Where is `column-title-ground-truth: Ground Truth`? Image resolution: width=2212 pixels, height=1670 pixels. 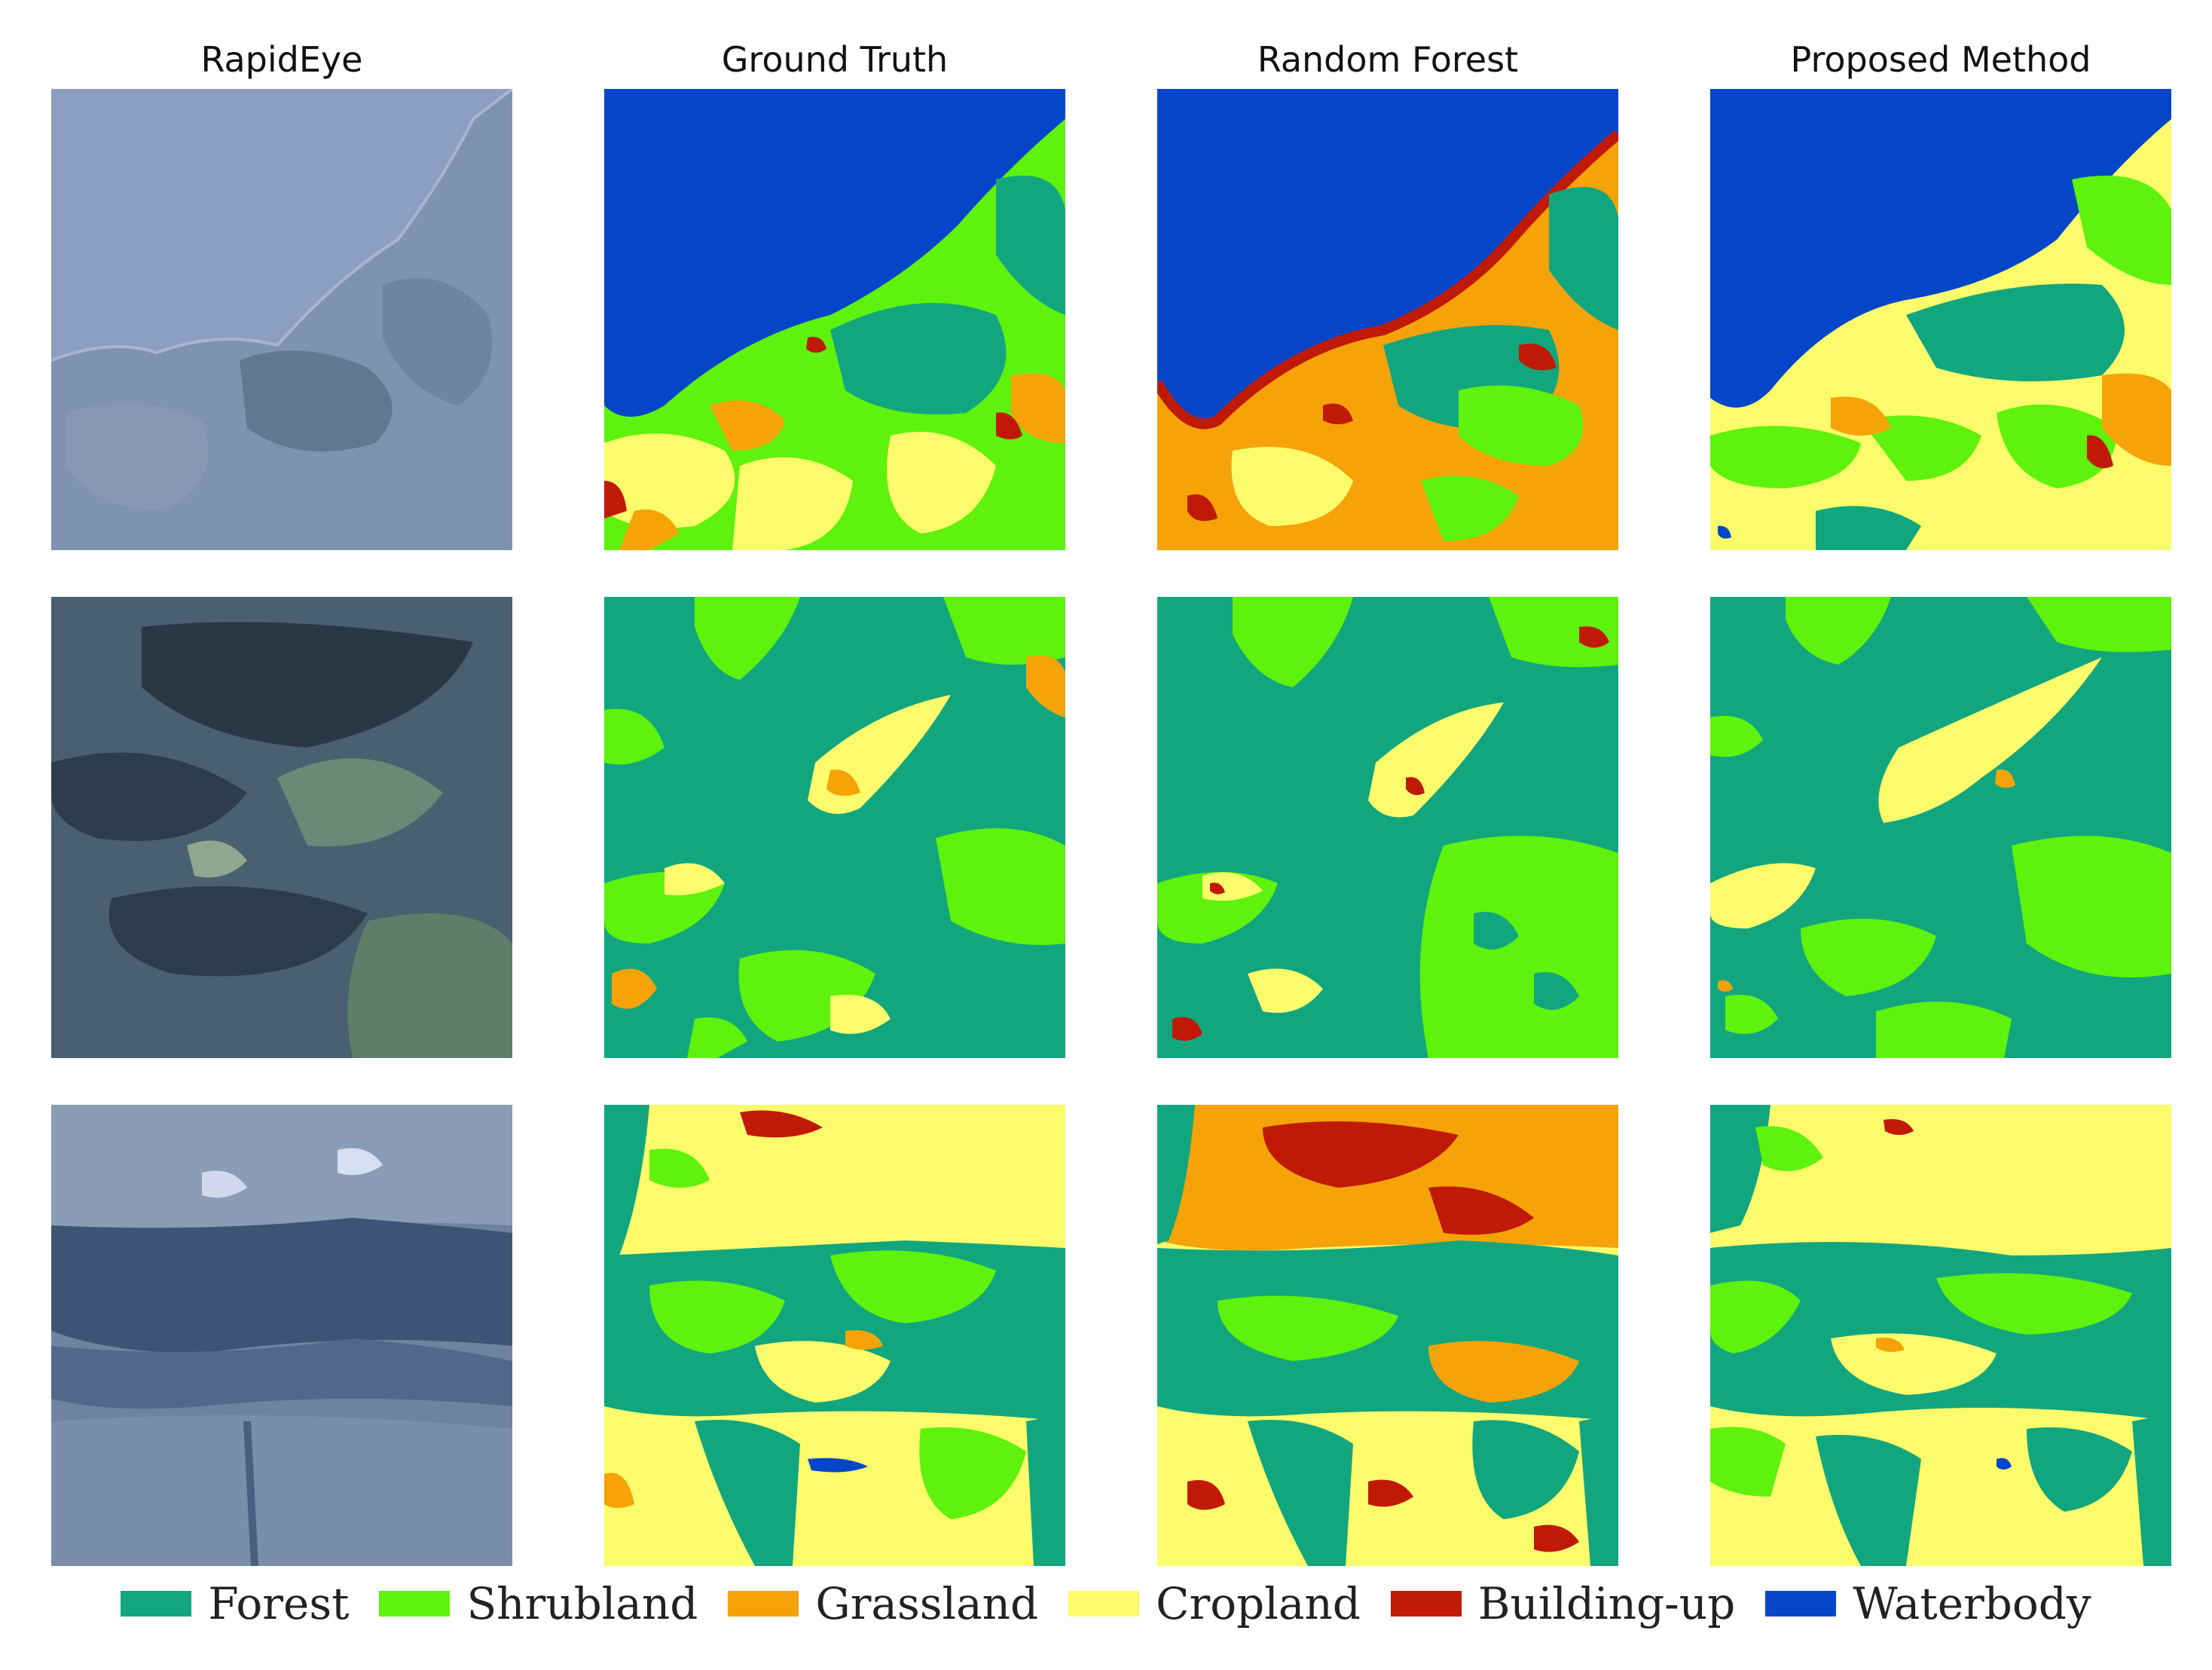 column-title-ground-truth: Ground Truth is located at coordinates (835, 60).